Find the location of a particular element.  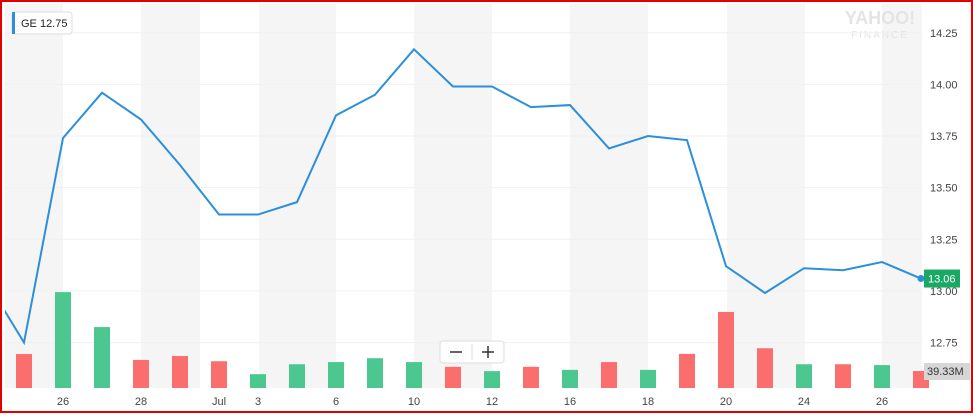

y-tick-label: 14.00 is located at coordinates (944, 85).